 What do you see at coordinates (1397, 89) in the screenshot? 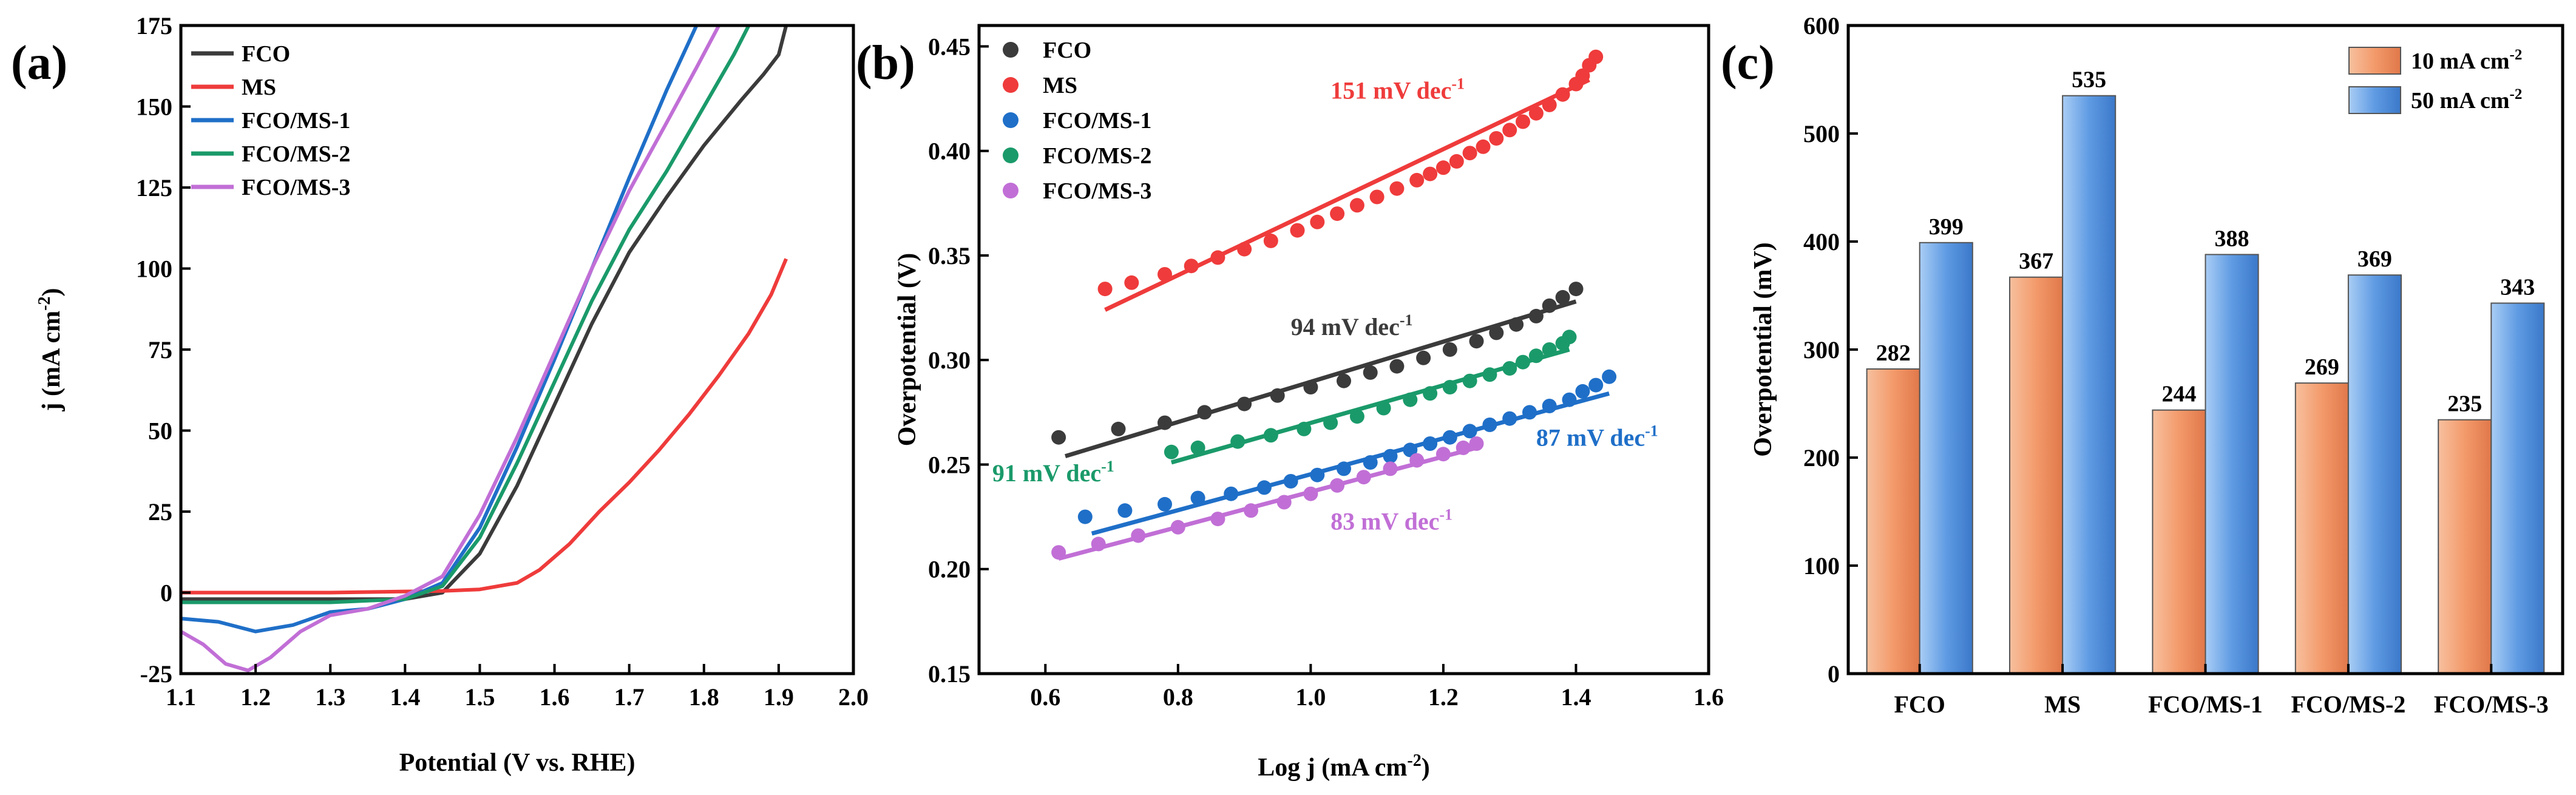
I see `slope-label-b-1: 151 mV dec-1` at bounding box center [1397, 89].